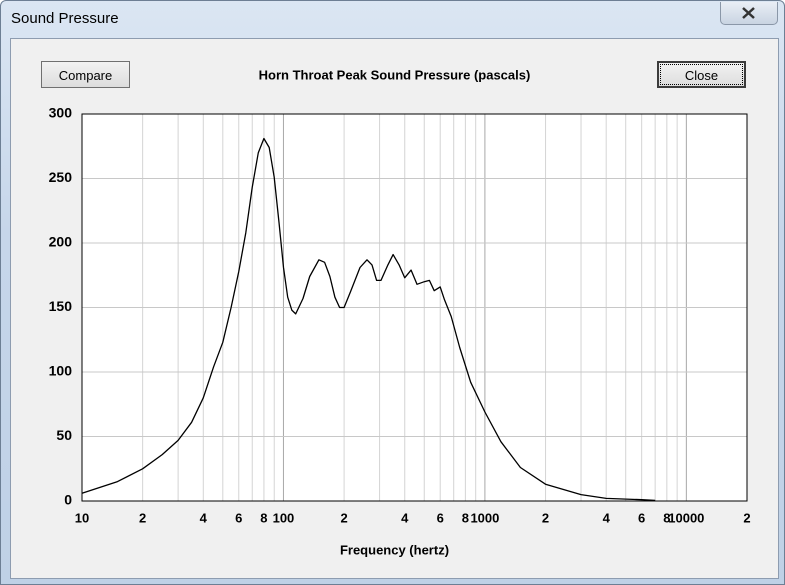 The height and width of the screenshot is (585, 785). I want to click on close-icon, so click(748, 13).